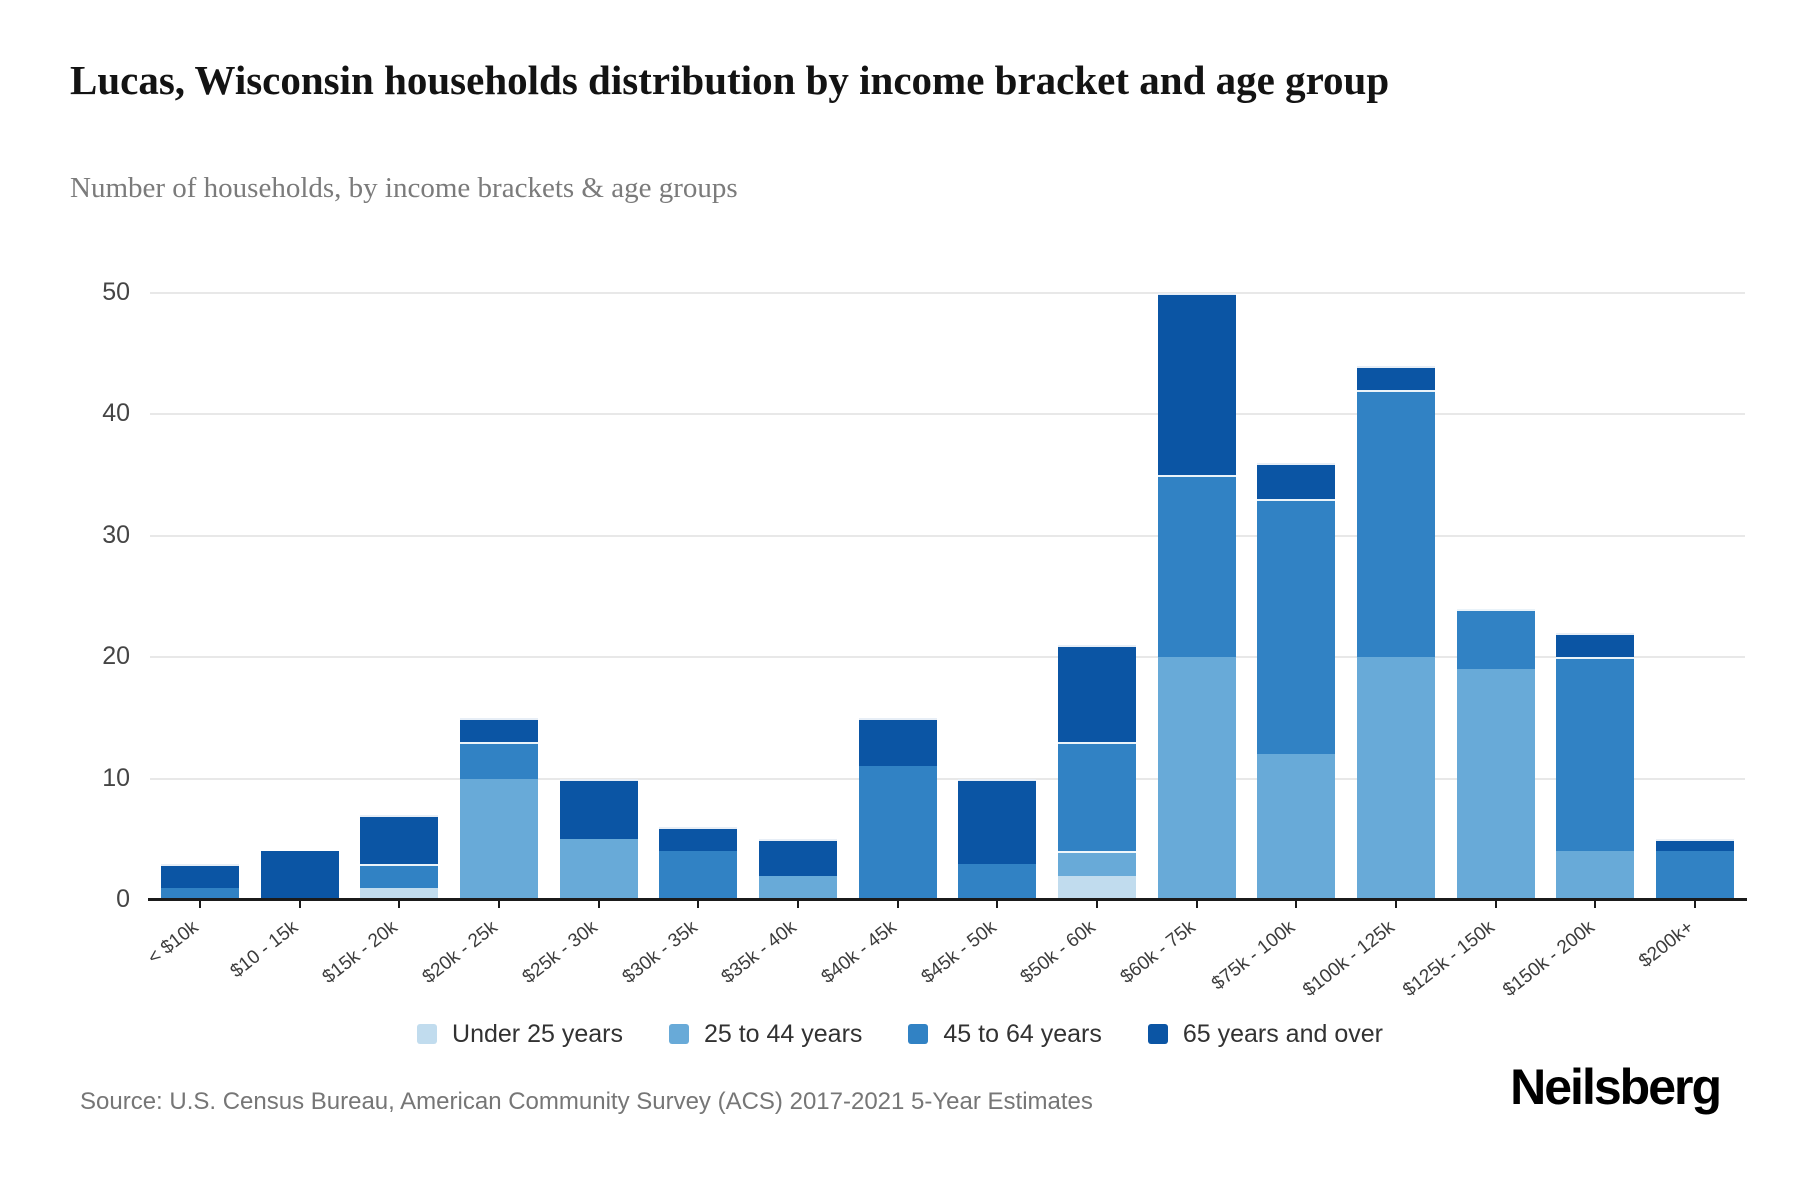 This screenshot has height=1200, width=1800. What do you see at coordinates (1616, 1087) in the screenshot?
I see `brand-logo: Neilsberg` at bounding box center [1616, 1087].